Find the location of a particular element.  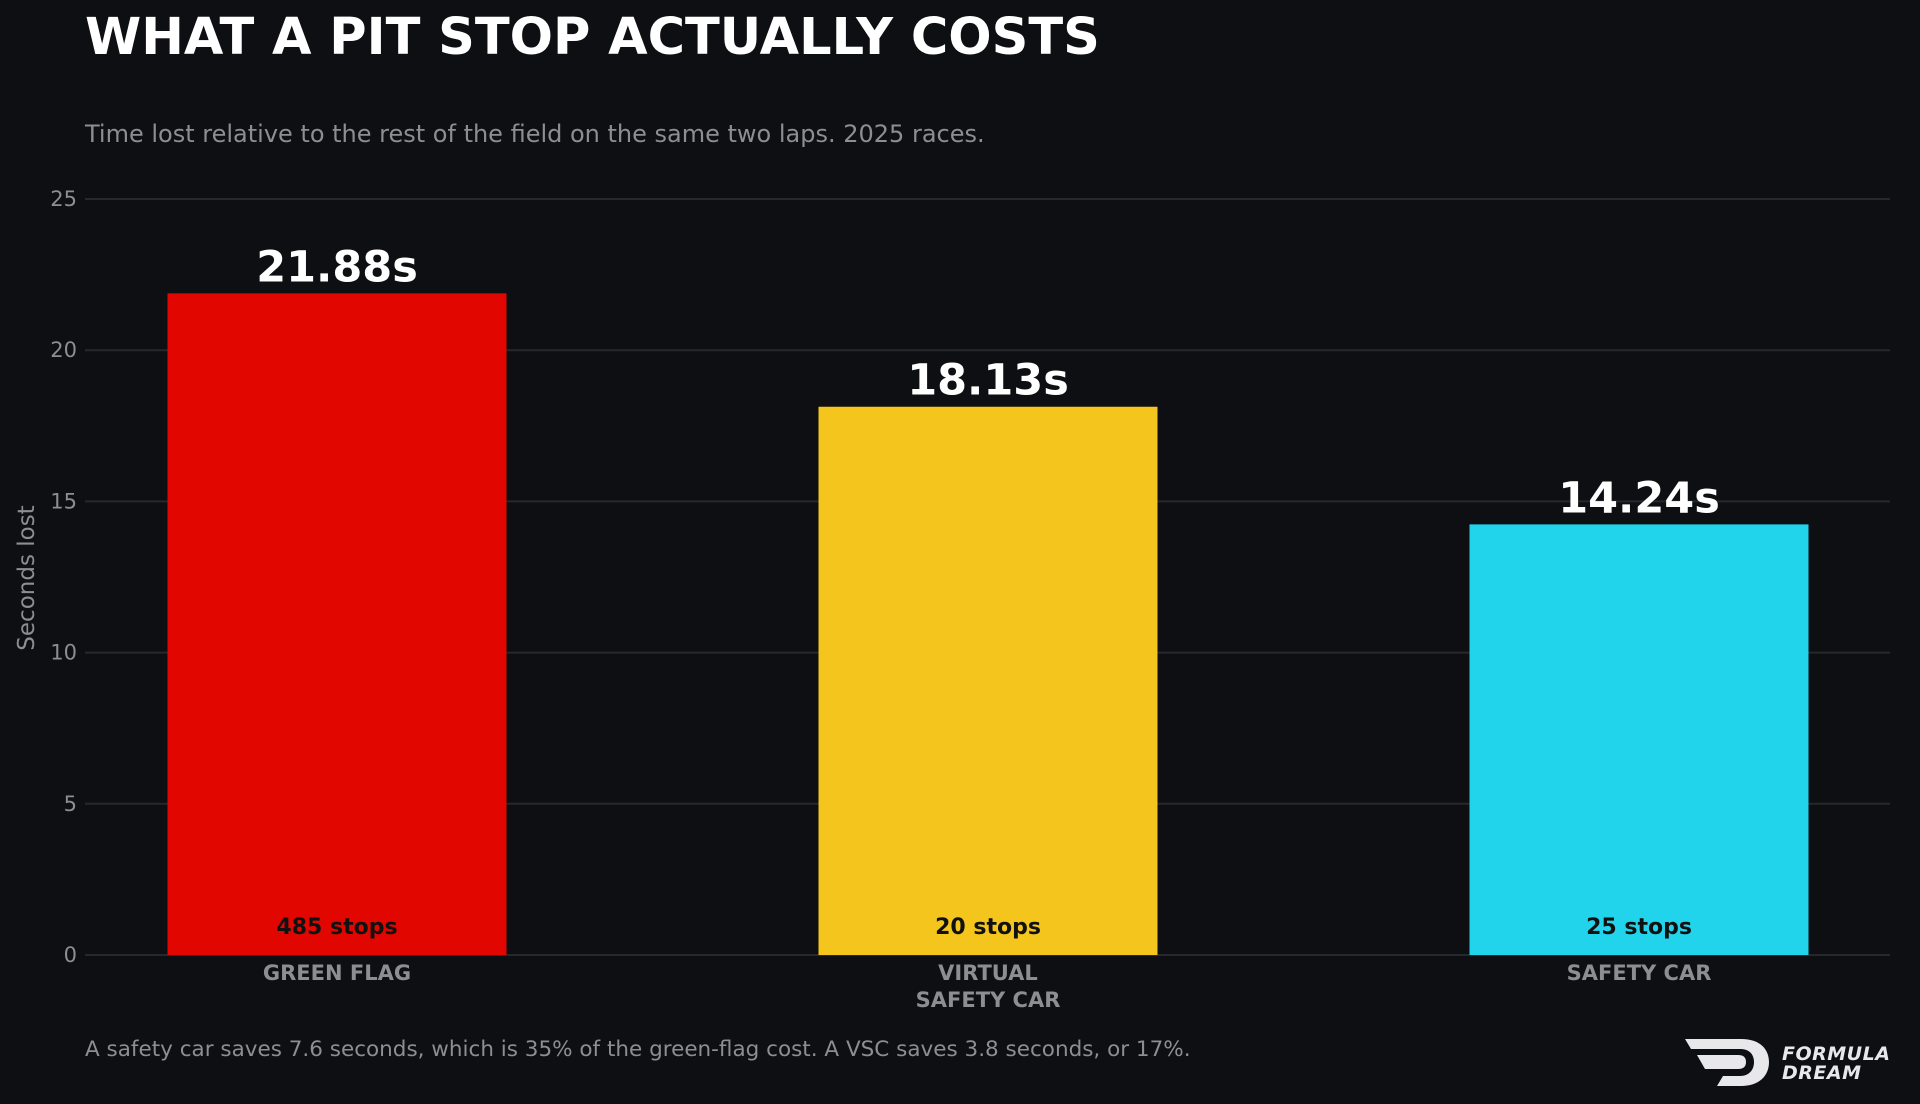

formula-dream-logo-icon is located at coordinates (1727, 1062).